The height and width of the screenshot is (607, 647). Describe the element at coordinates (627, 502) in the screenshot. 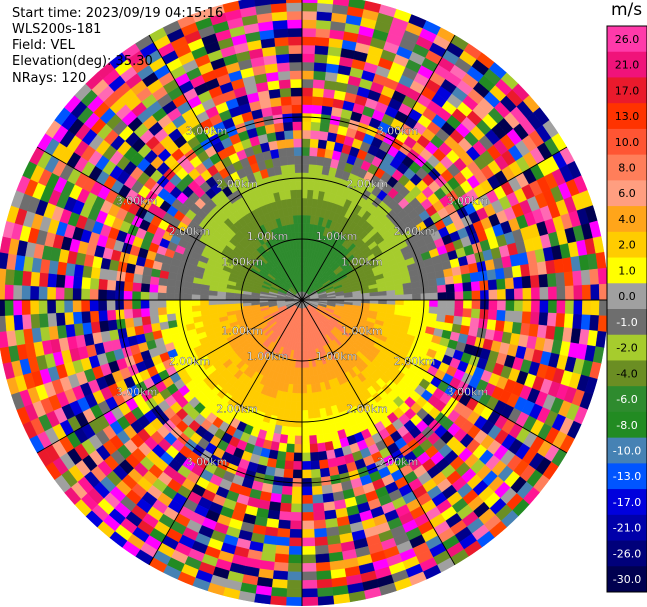

I see `colorbar-tick-label: -17.0` at that location.